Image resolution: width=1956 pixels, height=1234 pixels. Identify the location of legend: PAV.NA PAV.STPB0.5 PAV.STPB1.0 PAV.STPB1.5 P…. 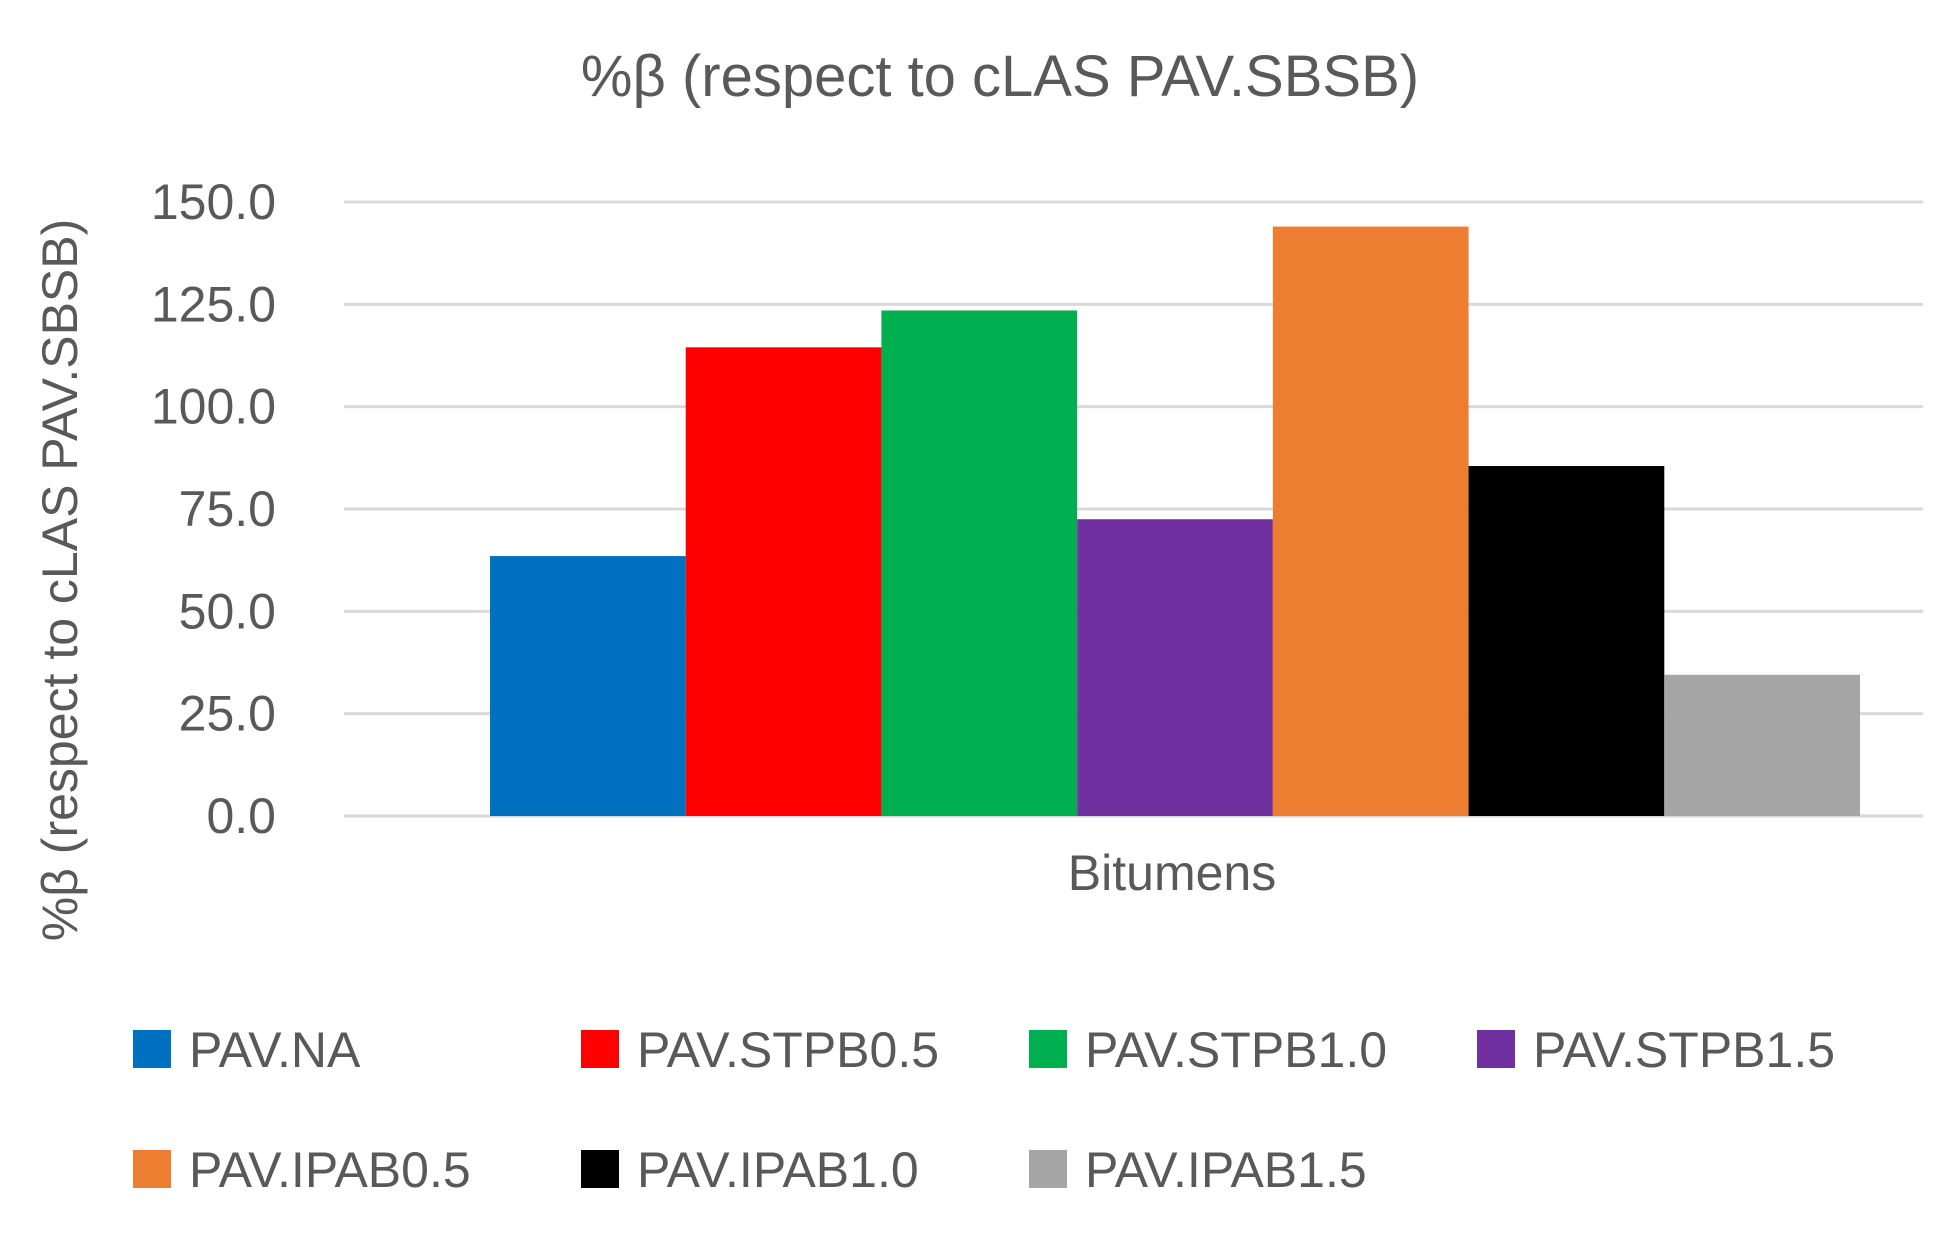
(984, 1110).